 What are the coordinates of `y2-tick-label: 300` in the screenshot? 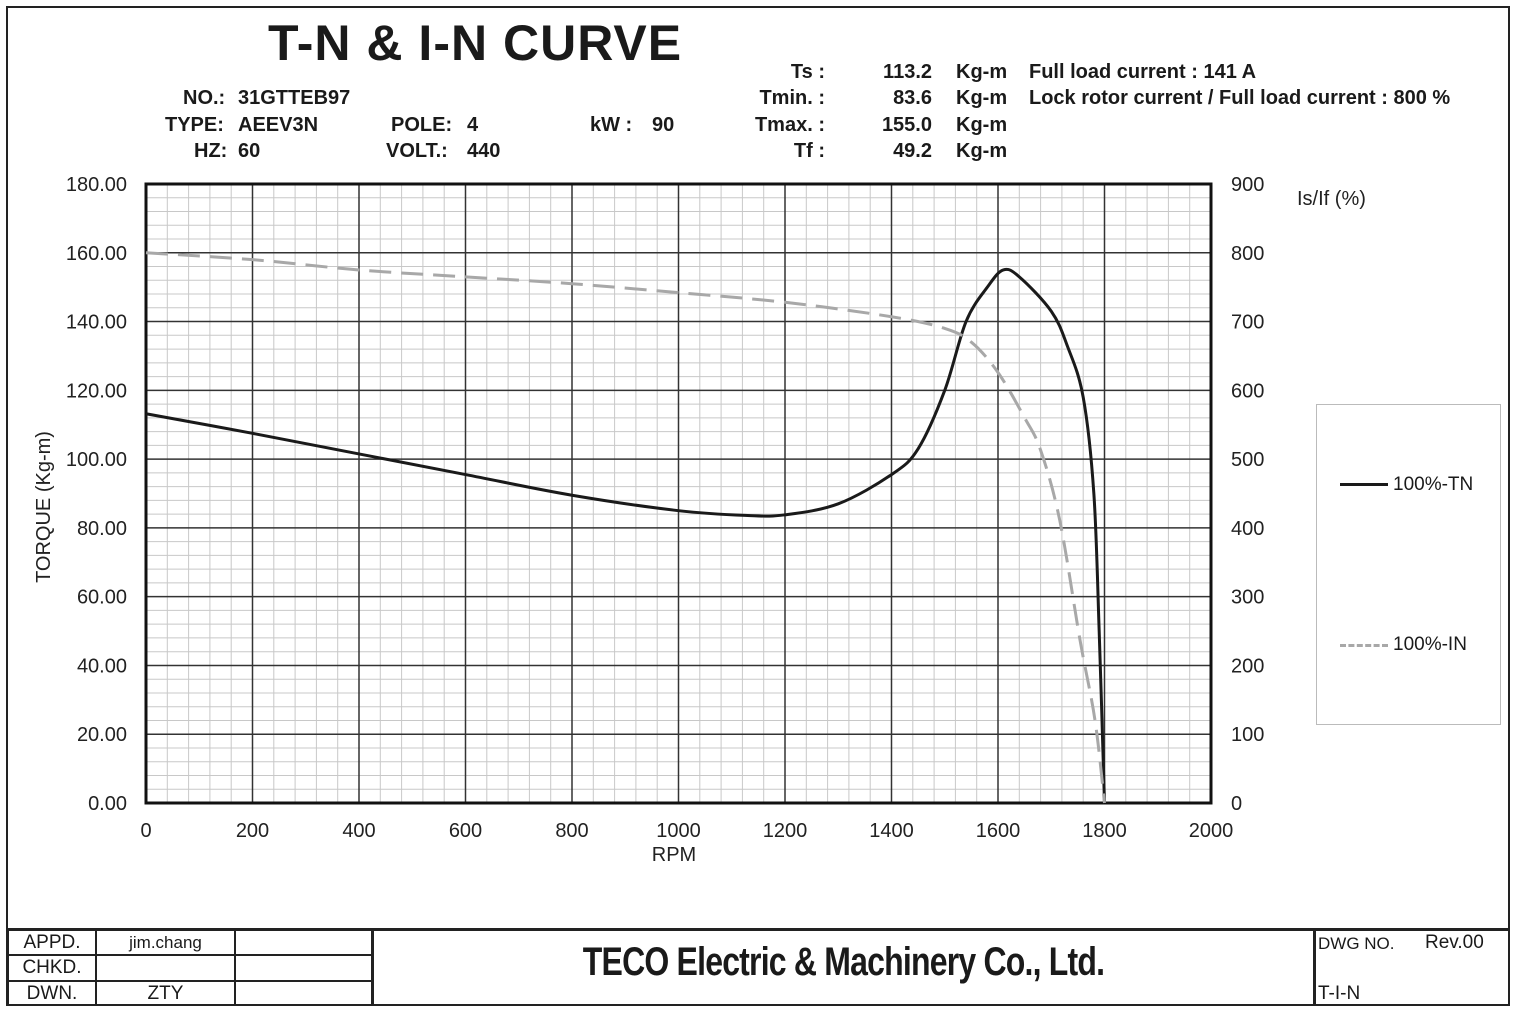 It's located at (1247, 598).